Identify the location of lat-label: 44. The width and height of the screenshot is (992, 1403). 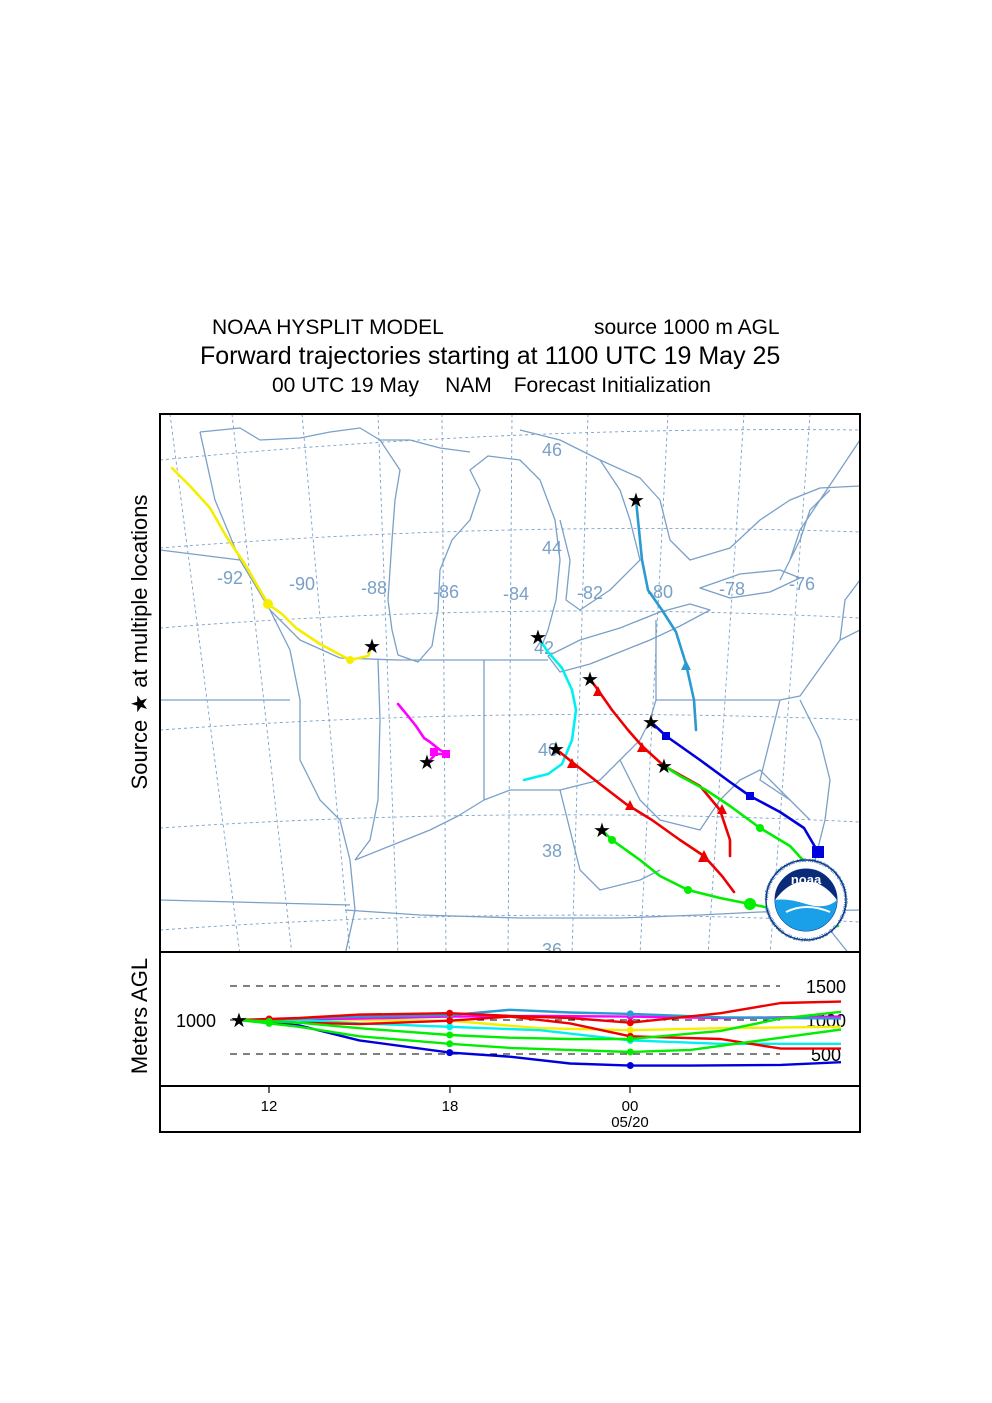
(552, 548).